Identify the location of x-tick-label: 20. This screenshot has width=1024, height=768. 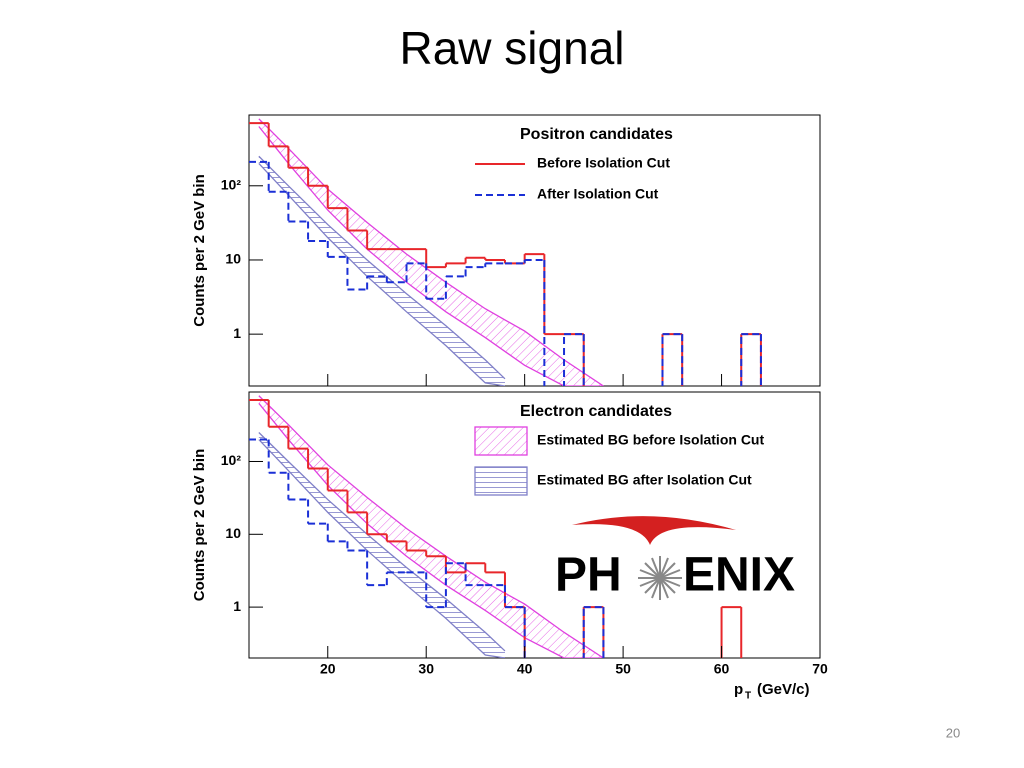
(328, 669).